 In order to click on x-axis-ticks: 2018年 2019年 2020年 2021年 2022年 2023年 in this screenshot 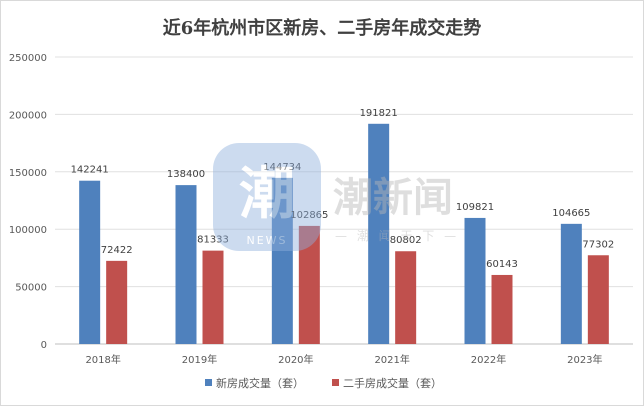, I will do `click(343, 359)`.